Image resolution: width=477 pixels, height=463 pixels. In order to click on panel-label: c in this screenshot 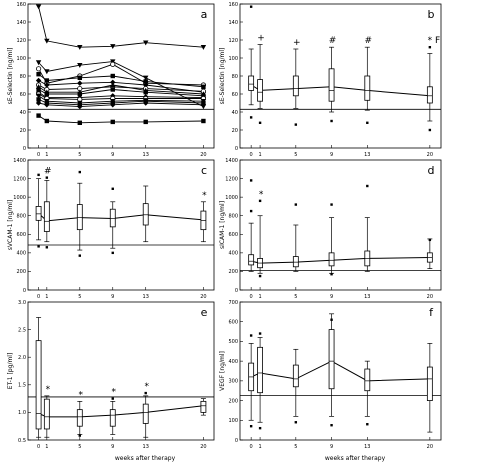, I will do `click(204, 170)`.